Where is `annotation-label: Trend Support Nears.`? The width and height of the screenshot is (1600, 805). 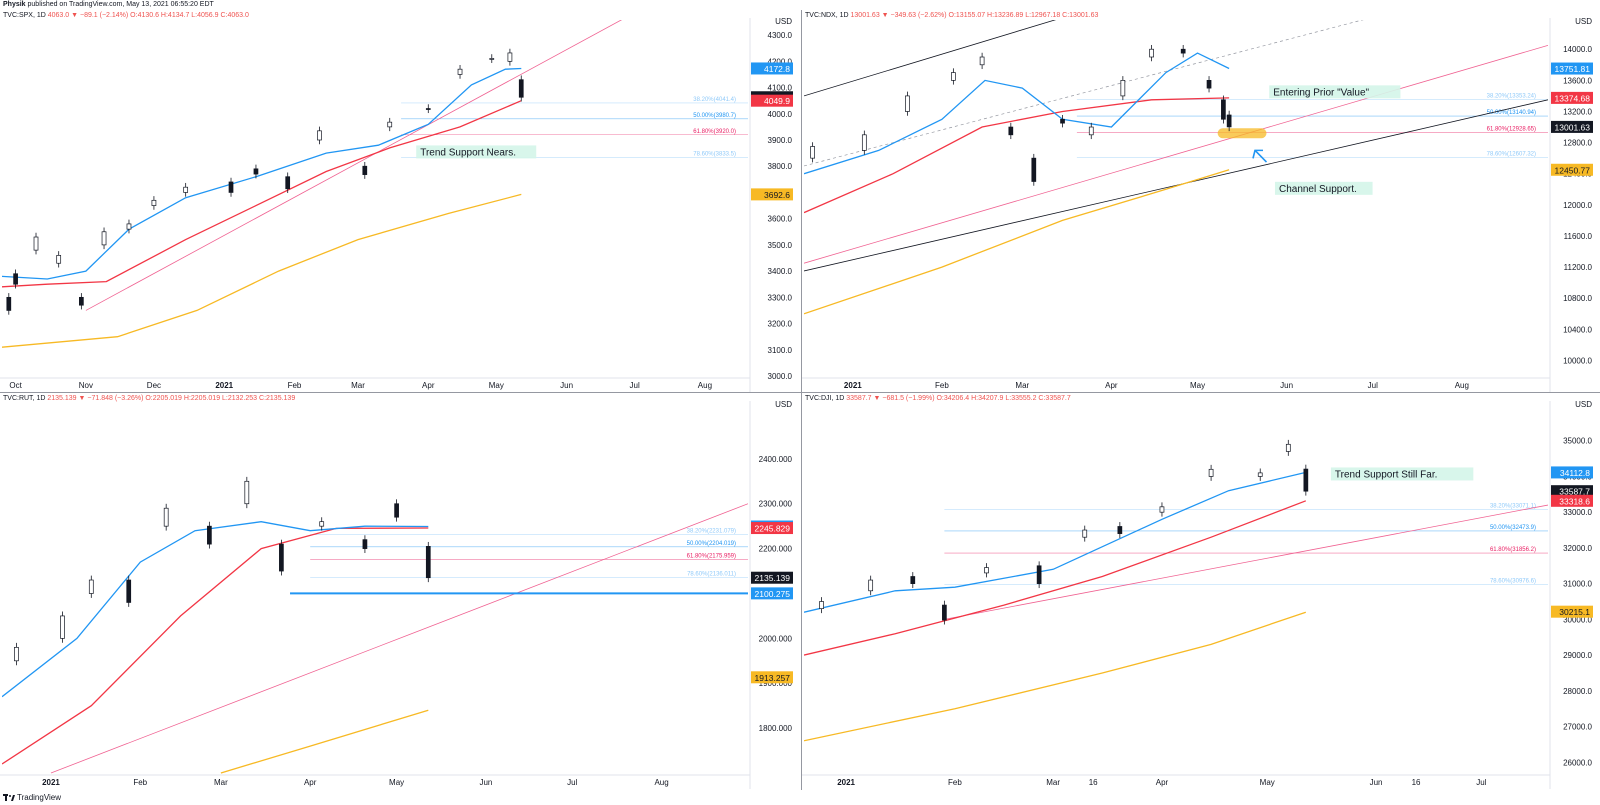
annotation-label: Trend Support Nears. is located at coordinates (468, 152).